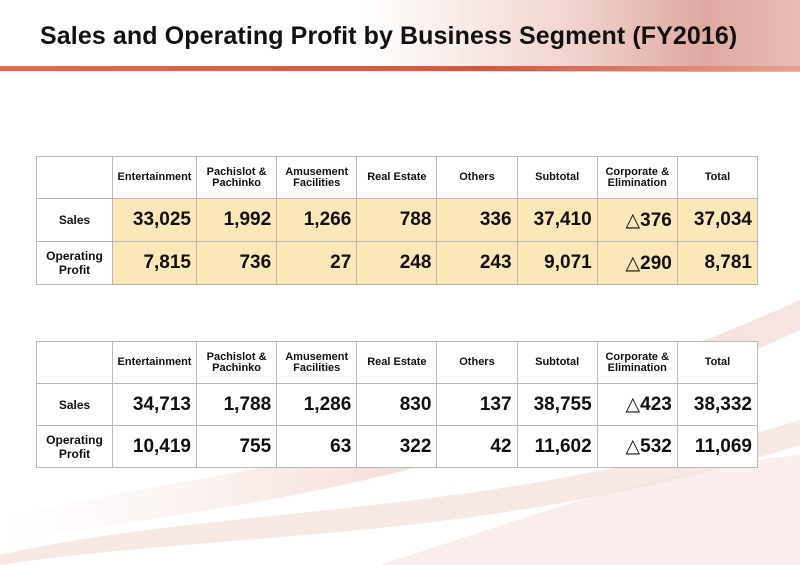 The height and width of the screenshot is (565, 800). I want to click on cell-value: 37,410, so click(557, 220).